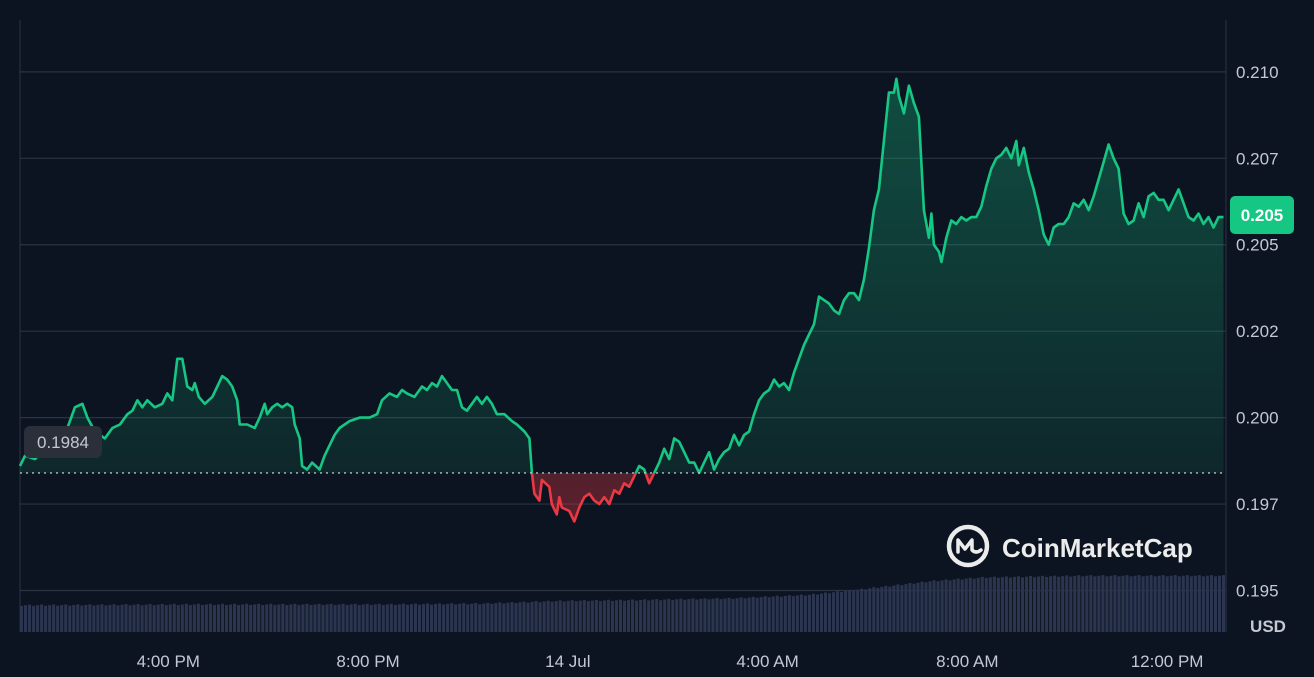 Image resolution: width=1314 pixels, height=677 pixels. I want to click on volume-bars, so click(622, 603).